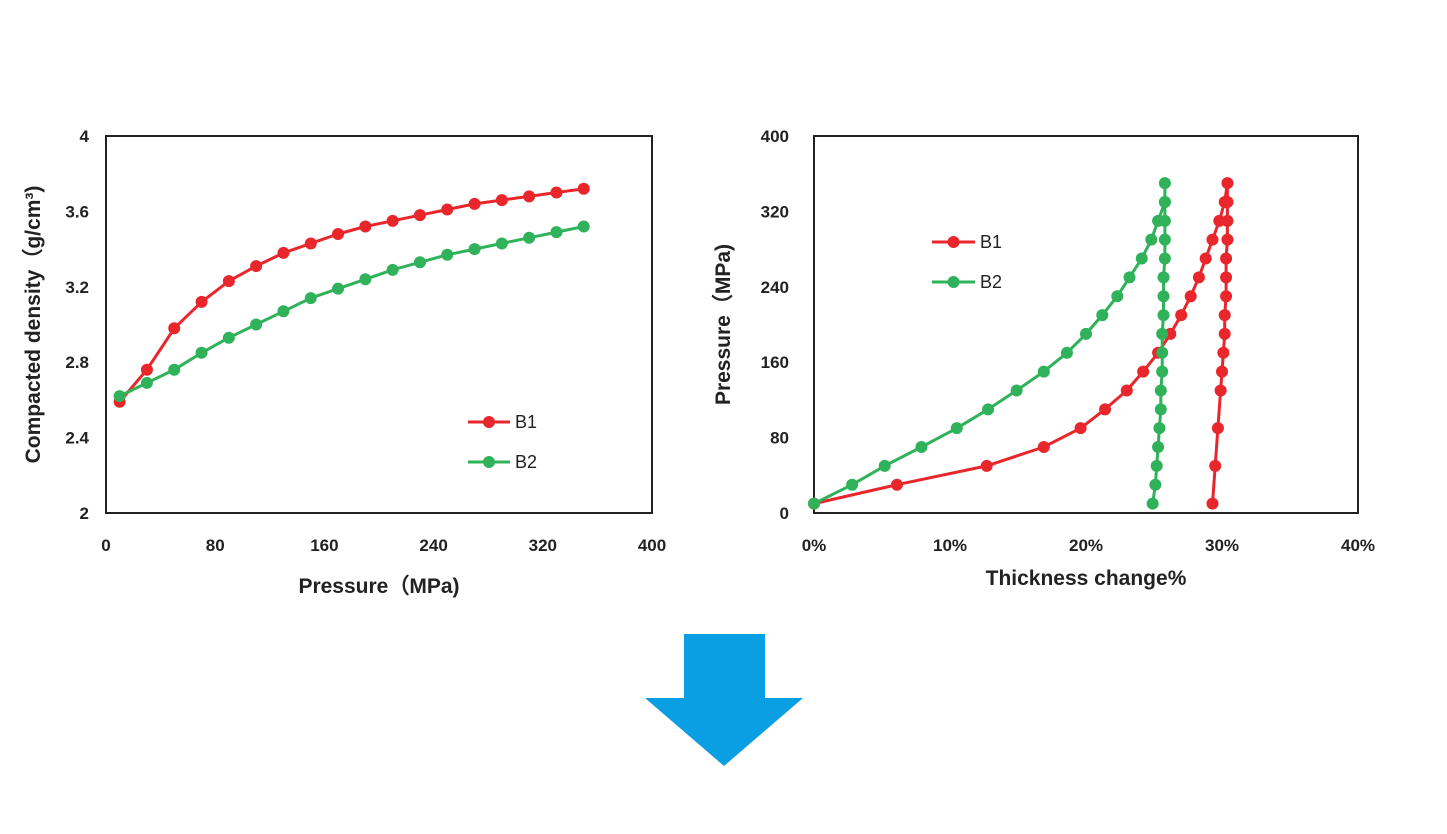  Describe the element at coordinates (1086, 578) in the screenshot. I see `x-axis-title: Thickness change%` at that location.